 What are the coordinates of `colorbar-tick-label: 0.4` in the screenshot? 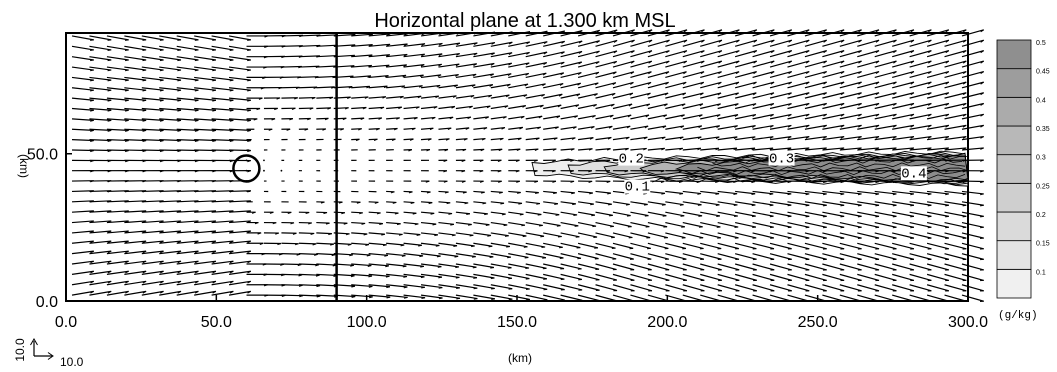 It's located at (1041, 100).